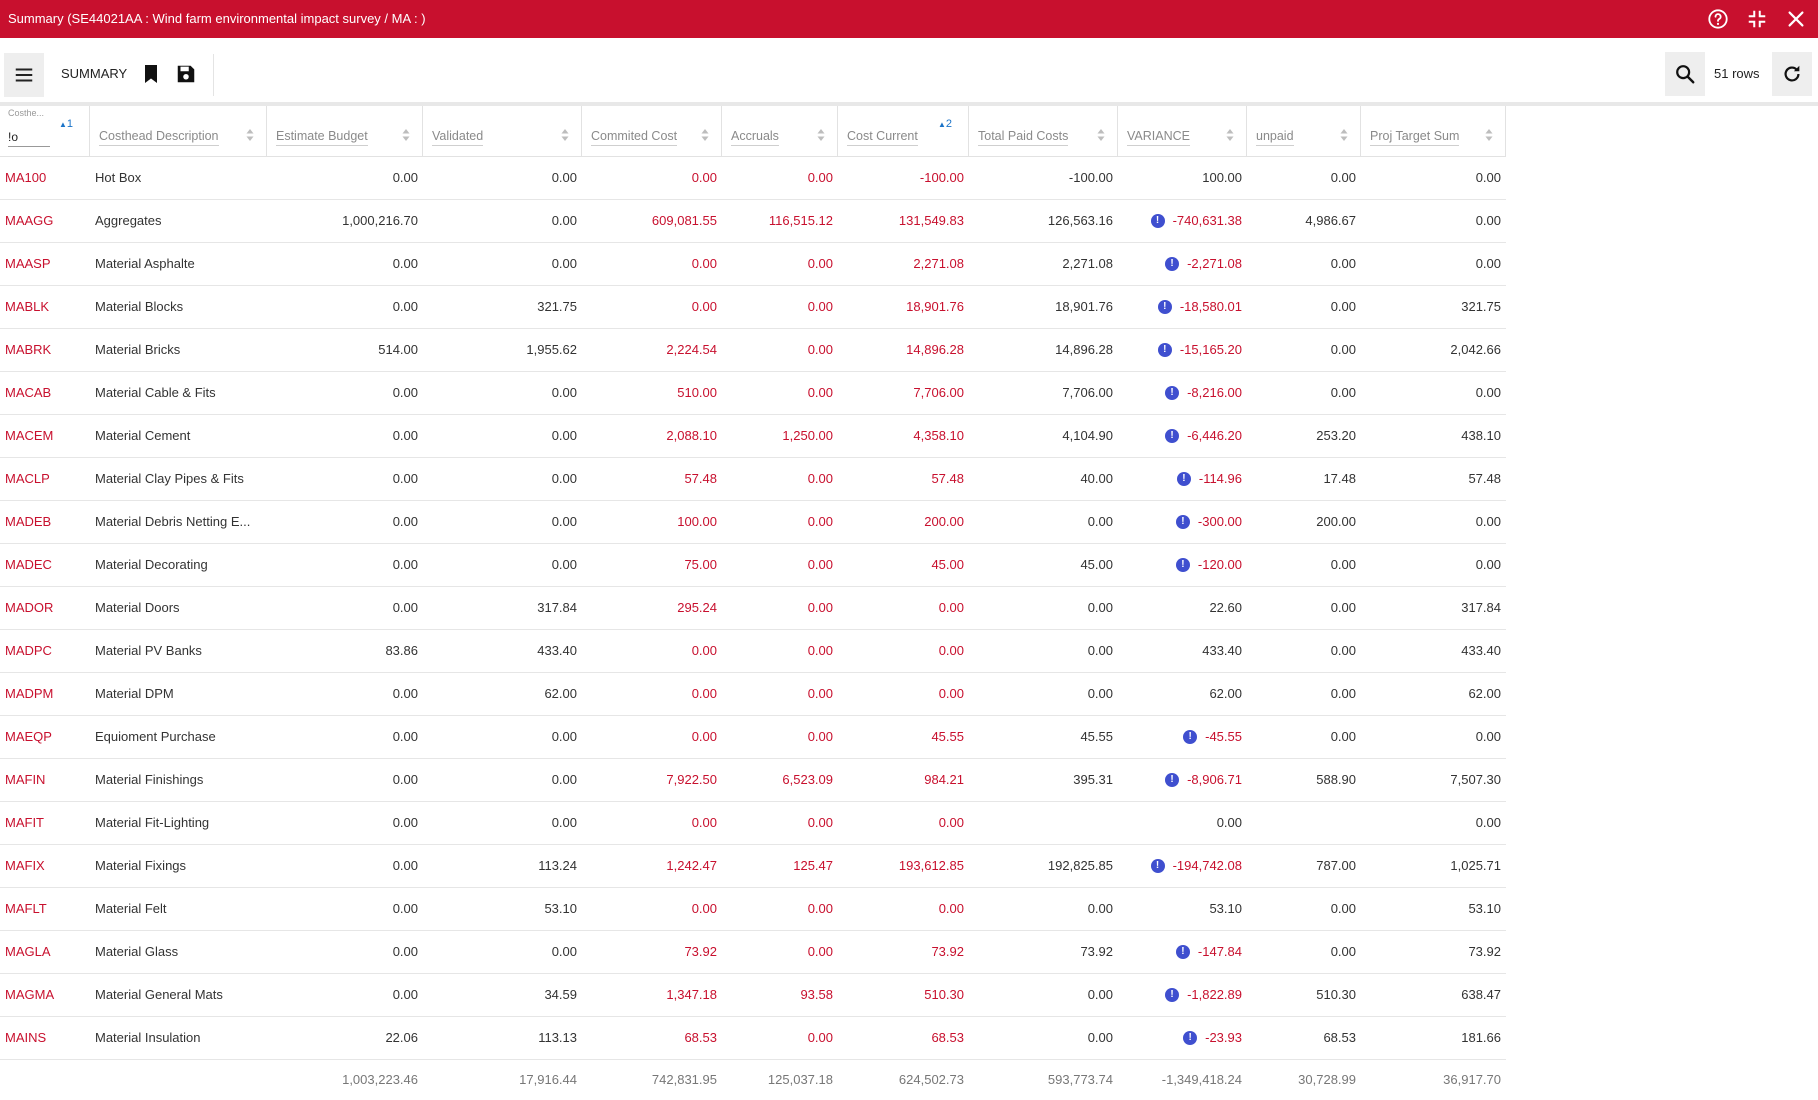  What do you see at coordinates (178, 650) in the screenshot?
I see `cell-desc: Material PV Banks` at bounding box center [178, 650].